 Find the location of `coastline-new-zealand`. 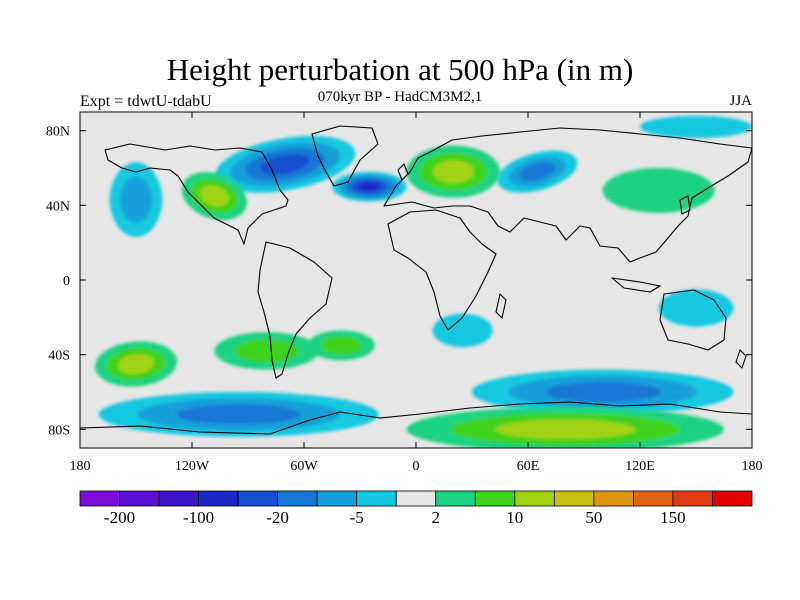

coastline-new-zealand is located at coordinates (741, 359).